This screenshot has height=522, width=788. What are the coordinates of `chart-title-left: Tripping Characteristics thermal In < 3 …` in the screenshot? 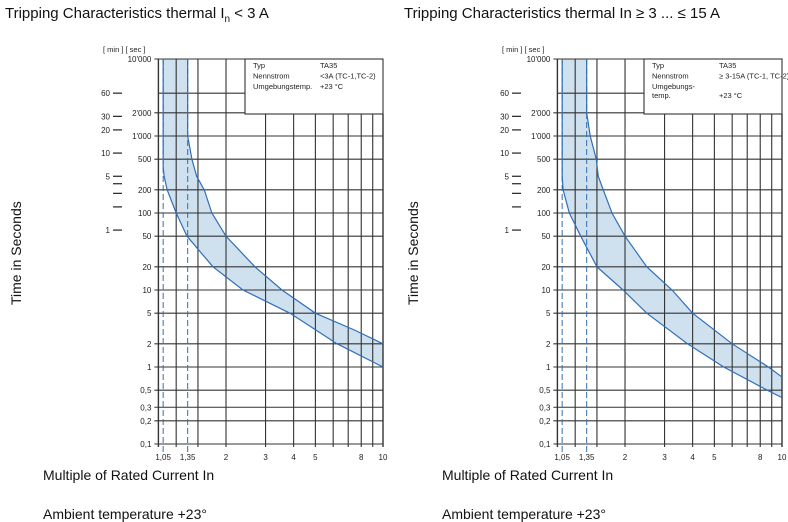 It's located at (137, 15).